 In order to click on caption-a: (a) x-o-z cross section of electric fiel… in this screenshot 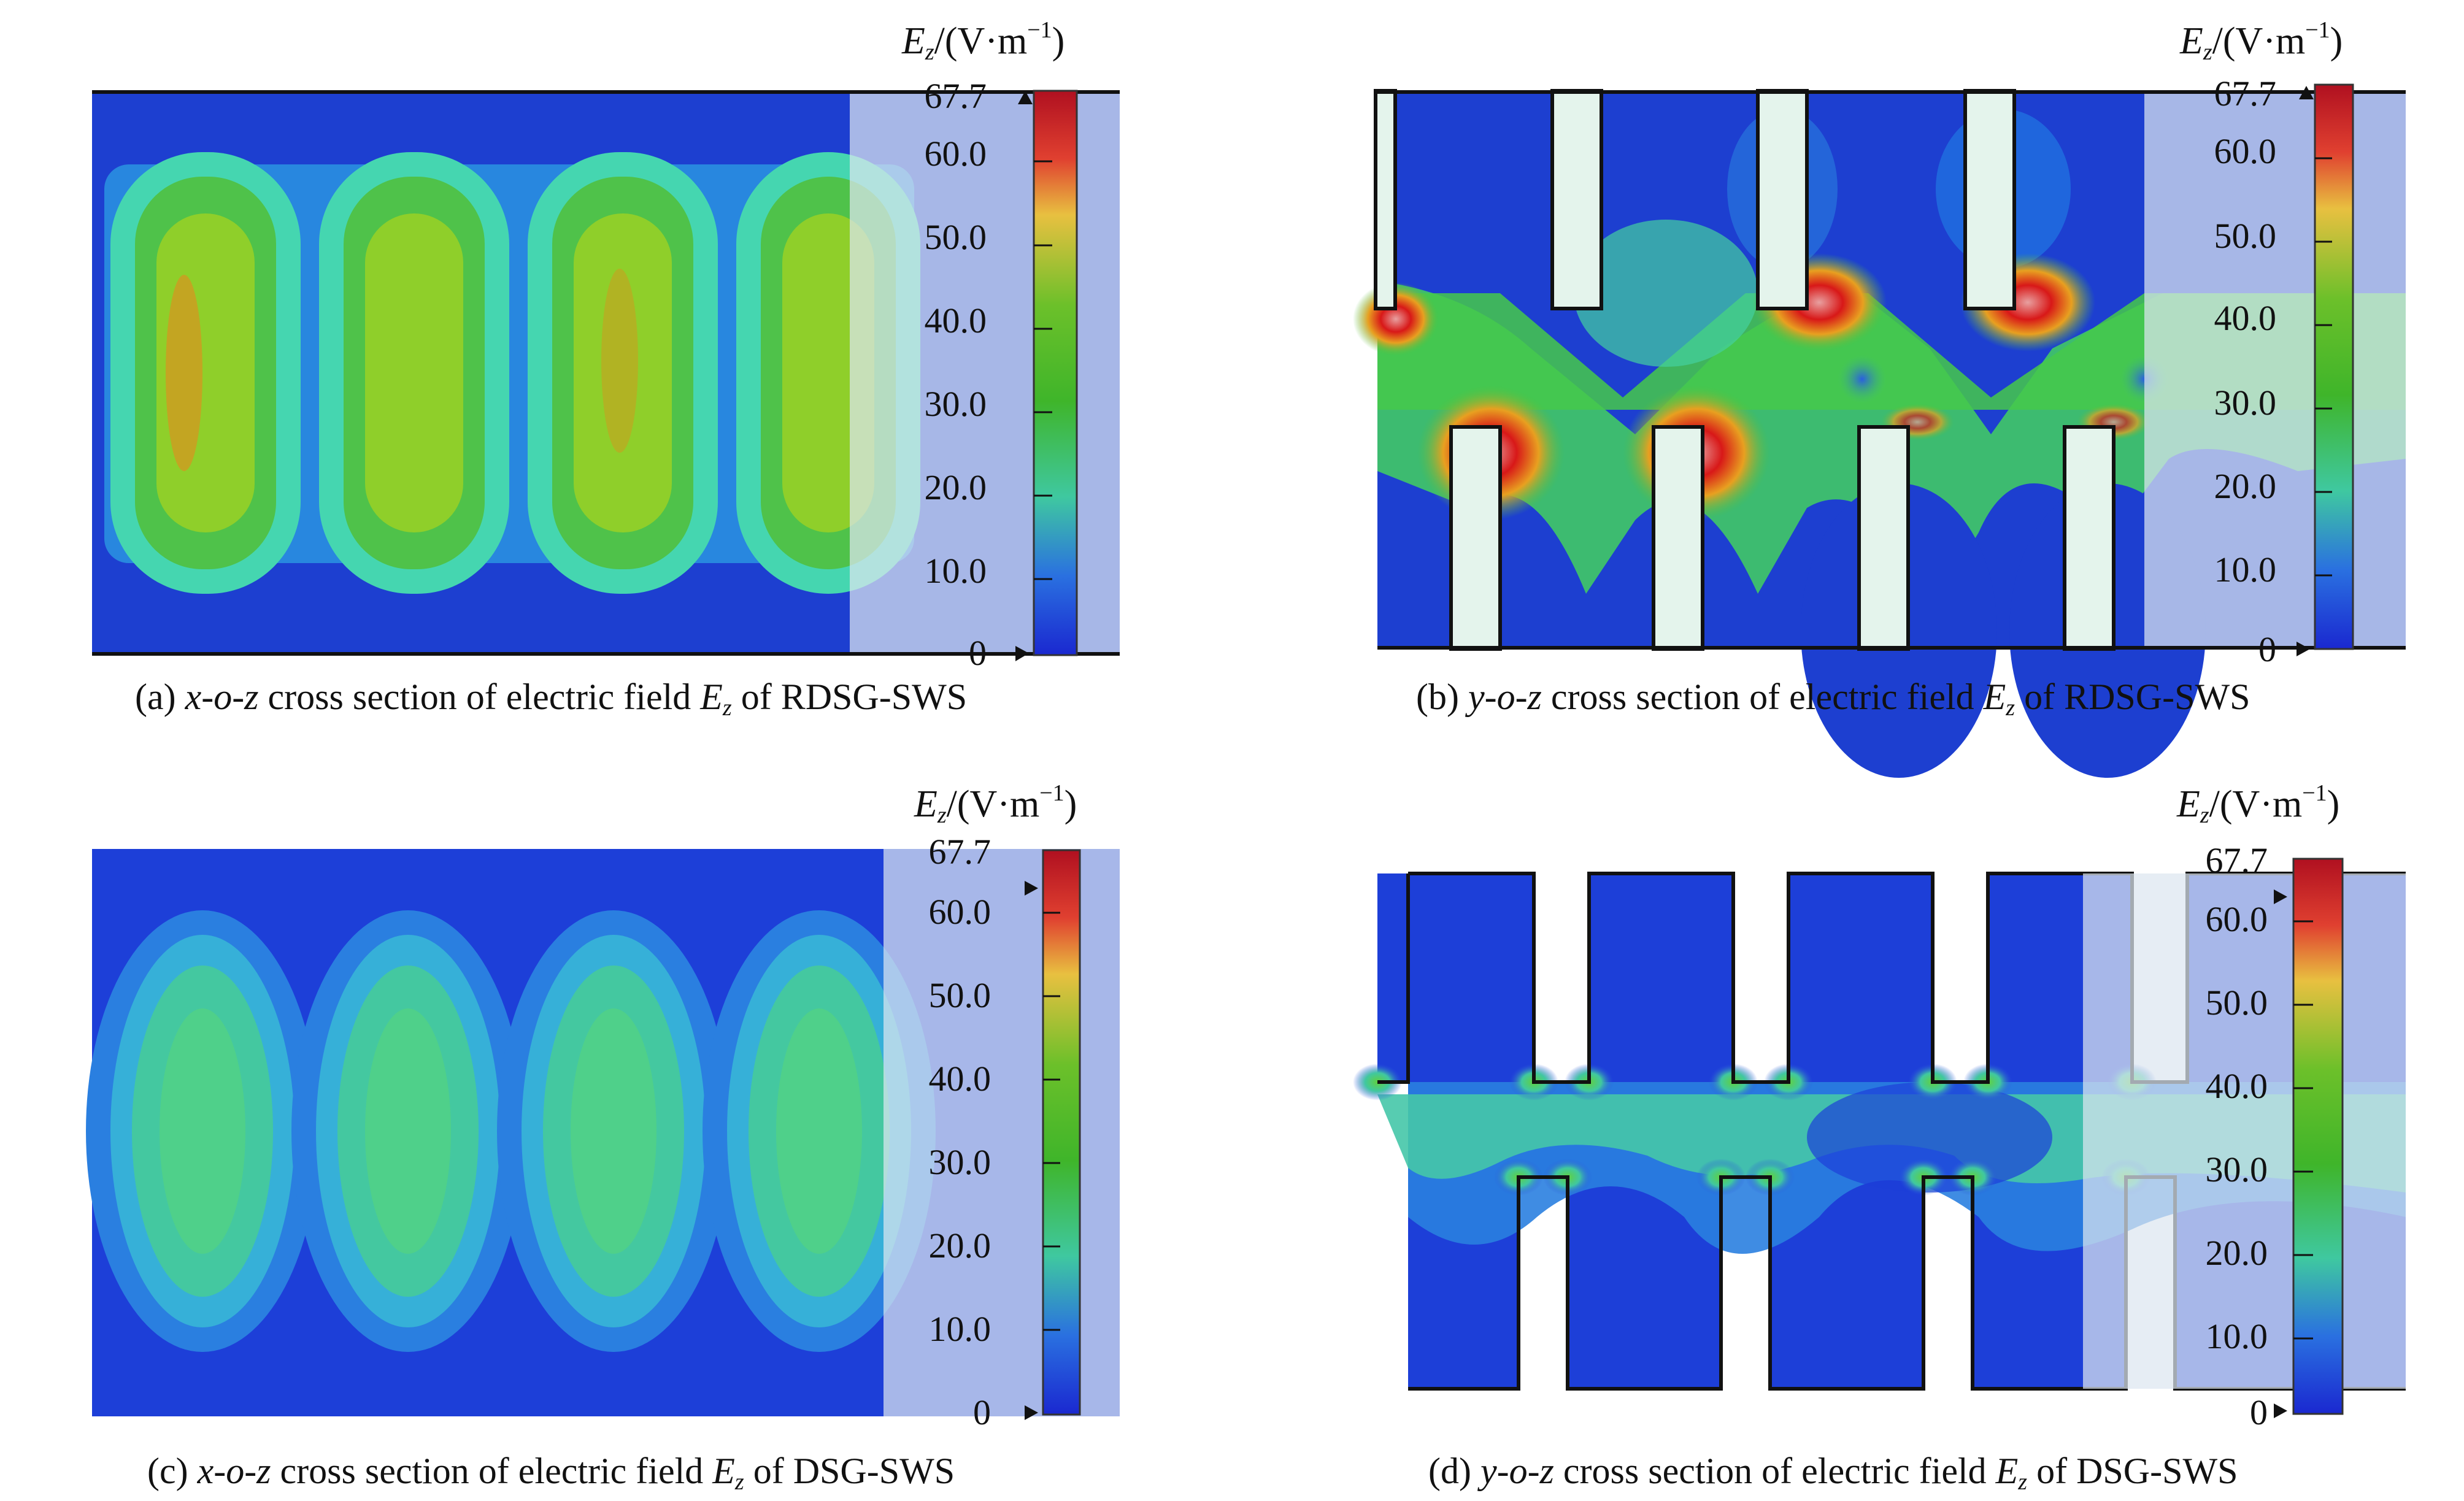, I will do `click(551, 699)`.